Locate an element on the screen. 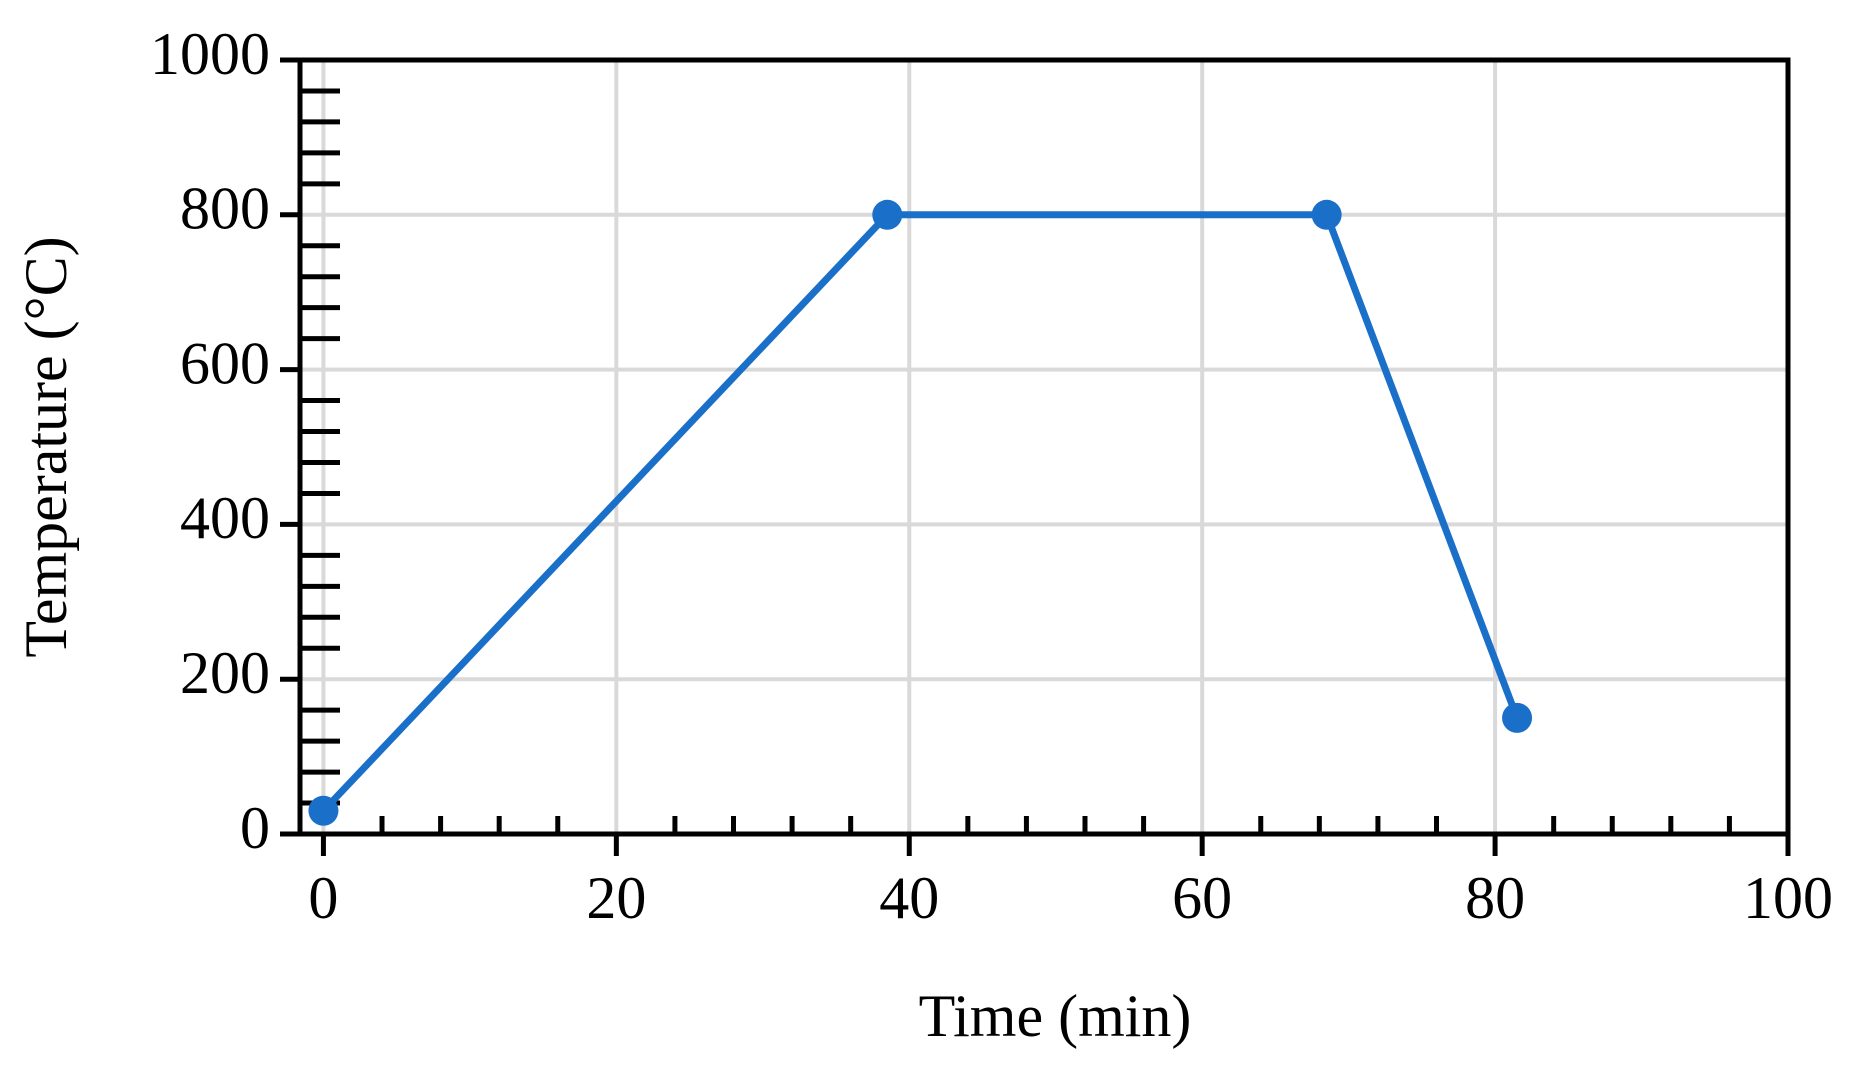 Image resolution: width=1850 pixels, height=1086 pixels. x-tick-label: 80 is located at coordinates (1495, 898).